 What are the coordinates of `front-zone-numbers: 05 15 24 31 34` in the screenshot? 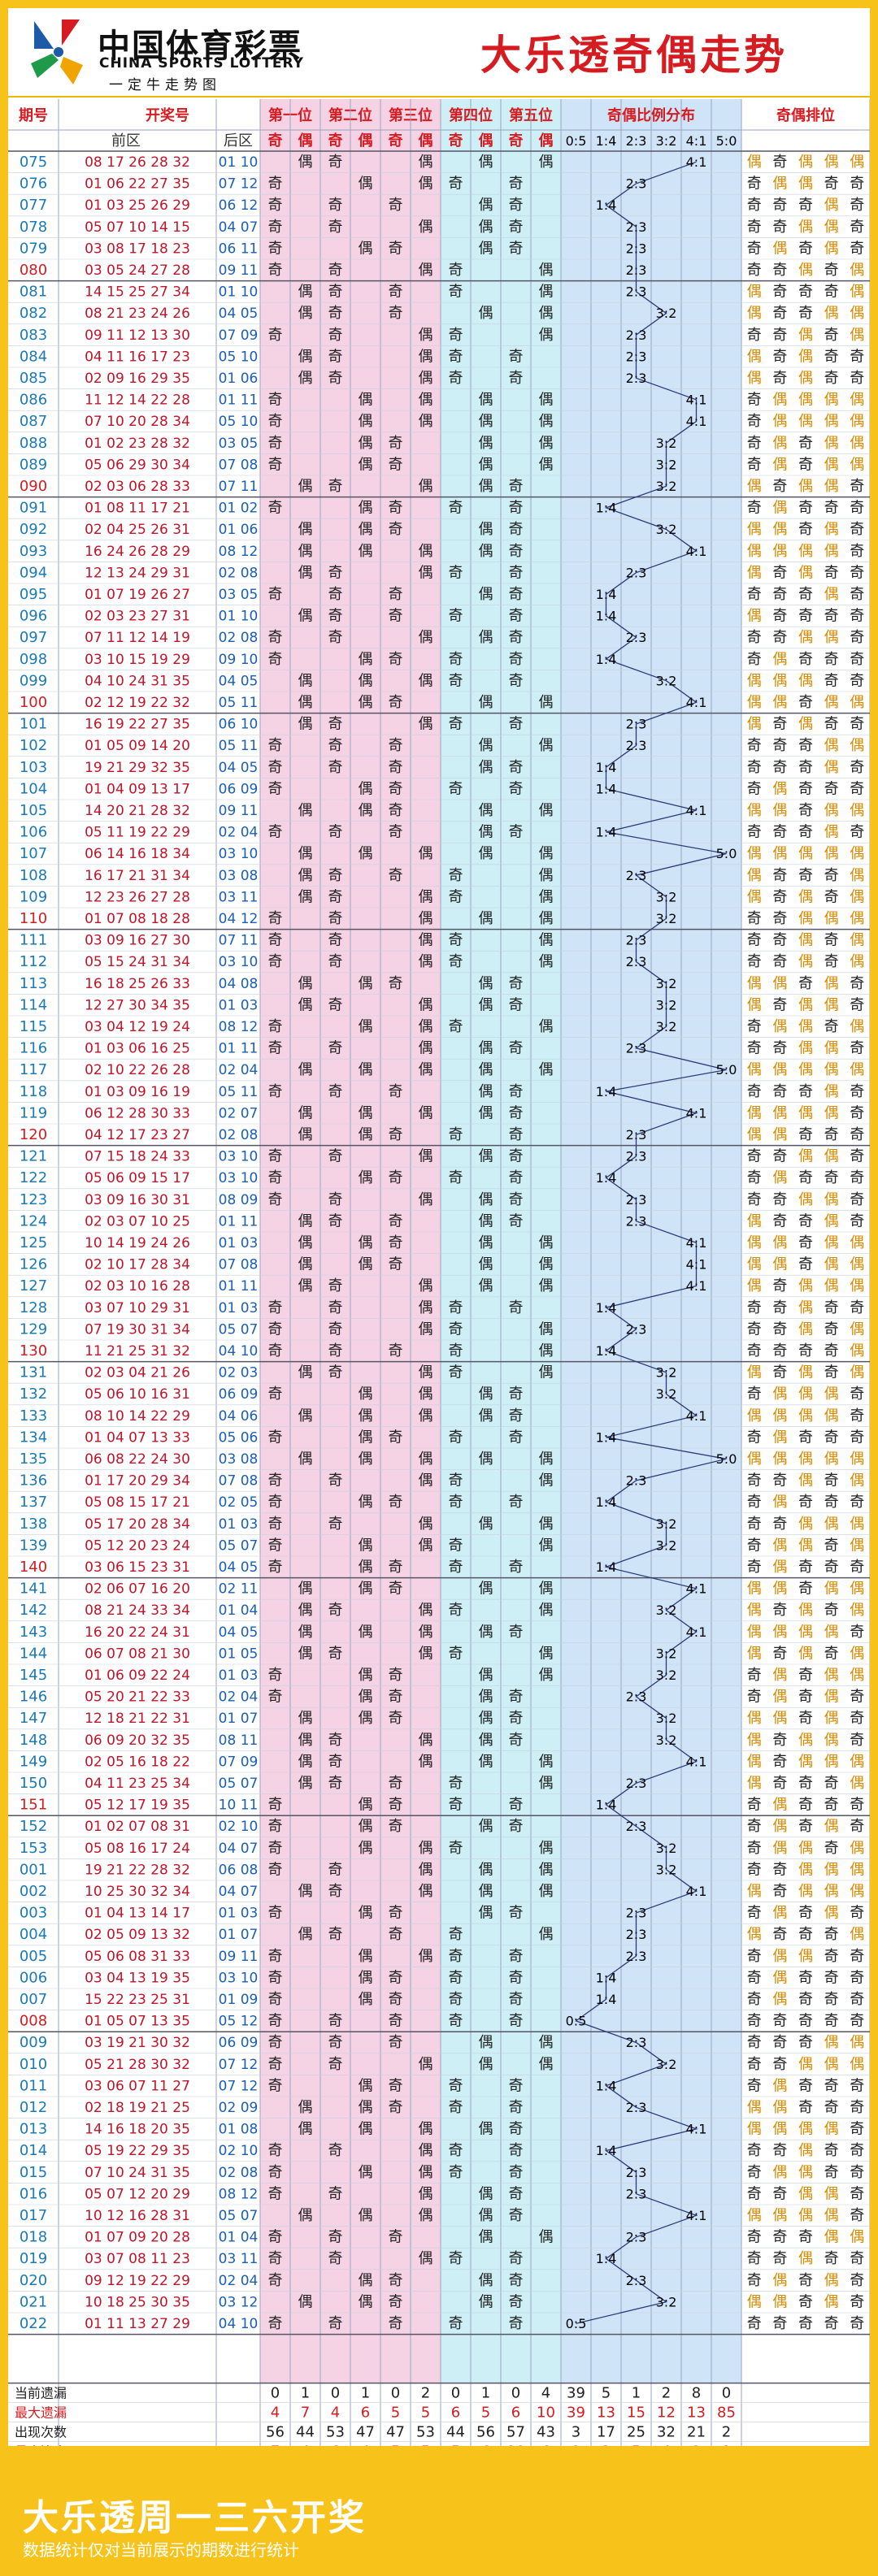 It's located at (138, 962).